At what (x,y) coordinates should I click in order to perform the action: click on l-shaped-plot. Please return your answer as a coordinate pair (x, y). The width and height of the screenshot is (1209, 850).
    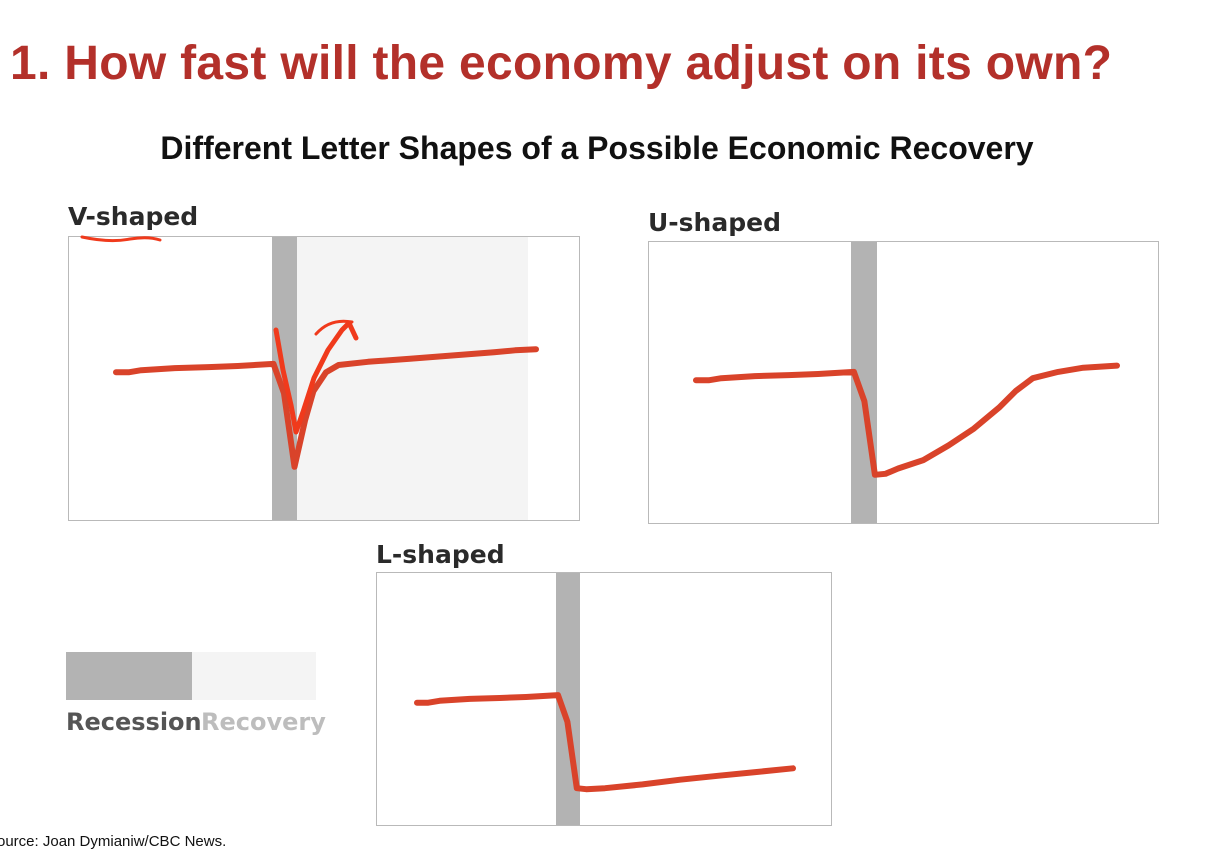
    Looking at the image, I should click on (605, 699).